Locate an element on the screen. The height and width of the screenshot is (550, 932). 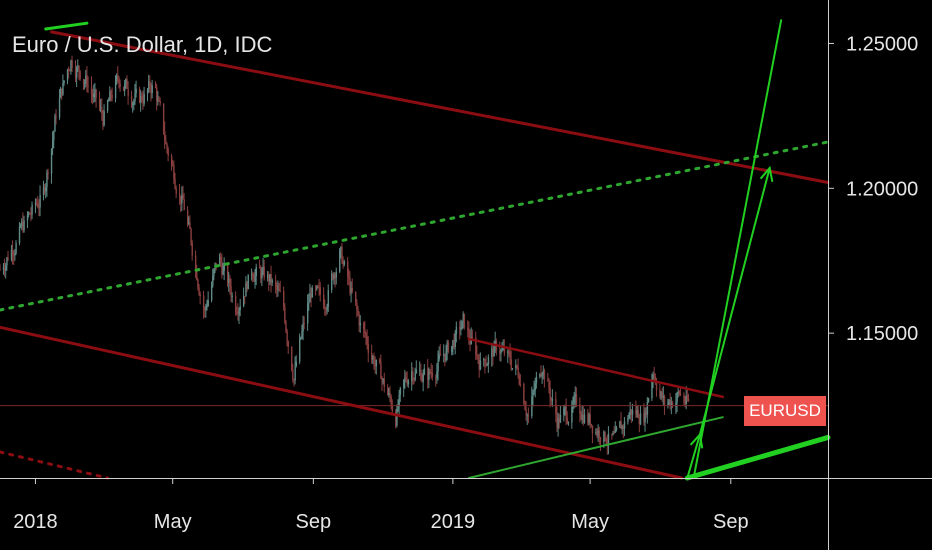
y-tick-label: 1.20000 is located at coordinates (882, 189).